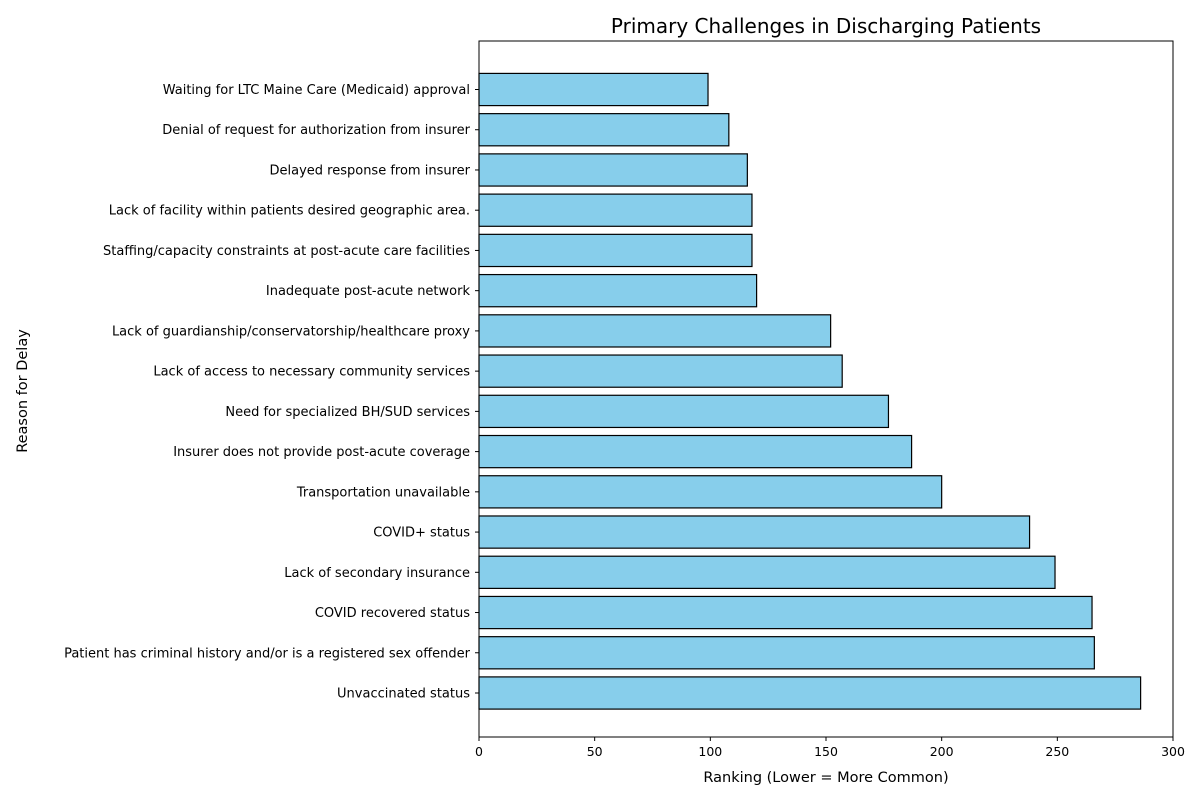  What do you see at coordinates (368, 291) in the screenshot?
I see `category-label: Inadequate post-acute network` at bounding box center [368, 291].